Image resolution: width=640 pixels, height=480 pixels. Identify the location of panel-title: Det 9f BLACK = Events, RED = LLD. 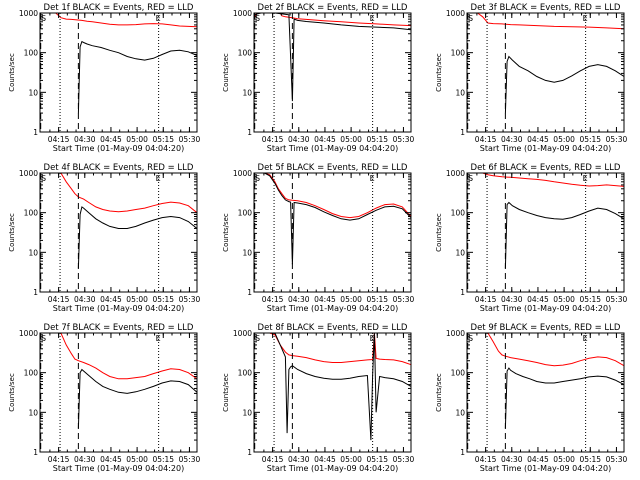
(546, 328).